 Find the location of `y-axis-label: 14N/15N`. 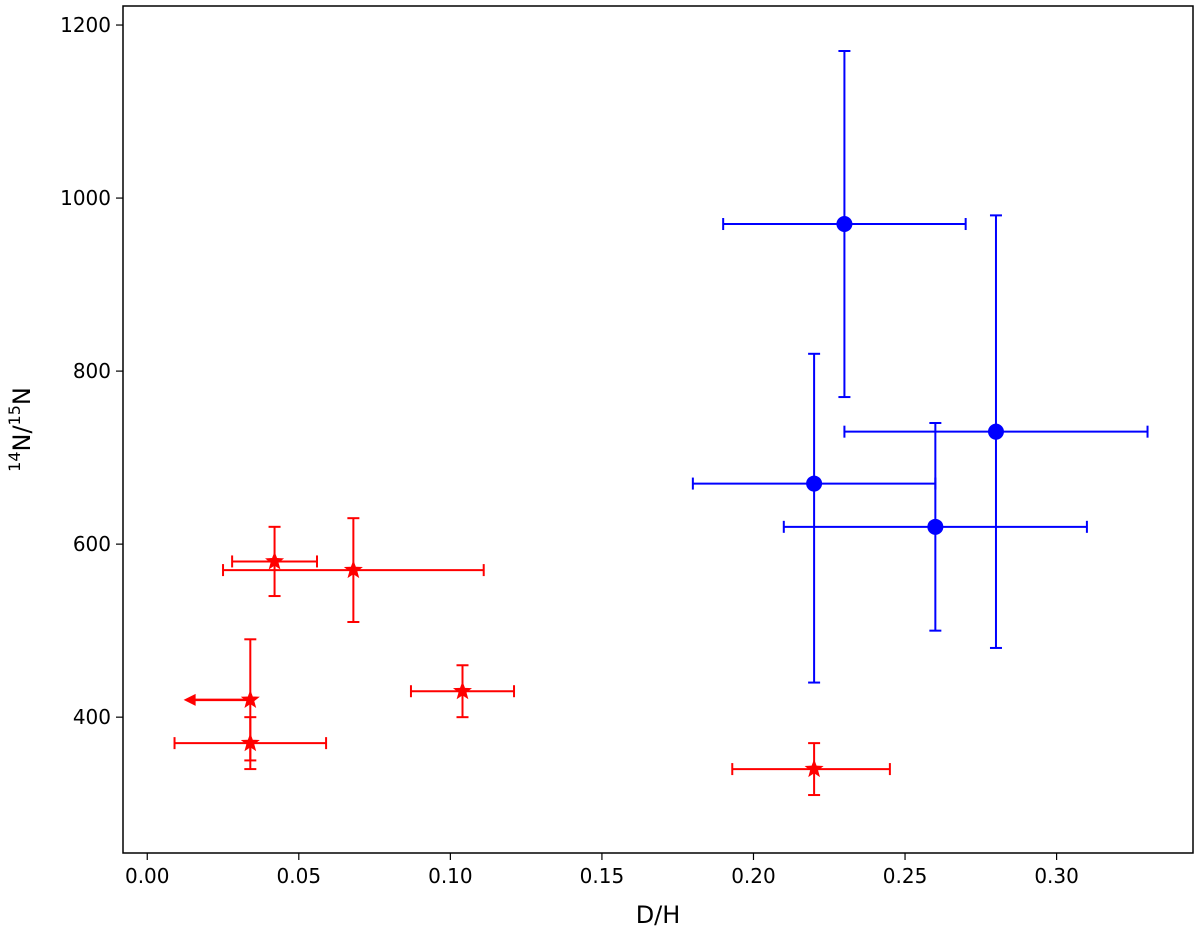

y-axis-label: 14N/15N is located at coordinates (20, 429).